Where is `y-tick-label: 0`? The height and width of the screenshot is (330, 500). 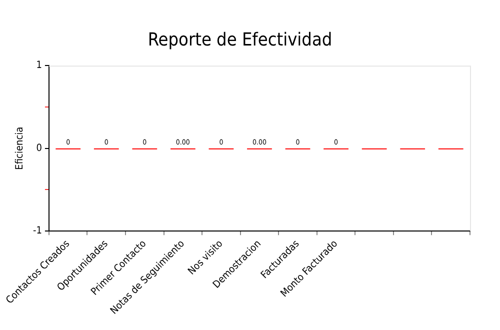 y-tick-label: 0 is located at coordinates (39, 148).